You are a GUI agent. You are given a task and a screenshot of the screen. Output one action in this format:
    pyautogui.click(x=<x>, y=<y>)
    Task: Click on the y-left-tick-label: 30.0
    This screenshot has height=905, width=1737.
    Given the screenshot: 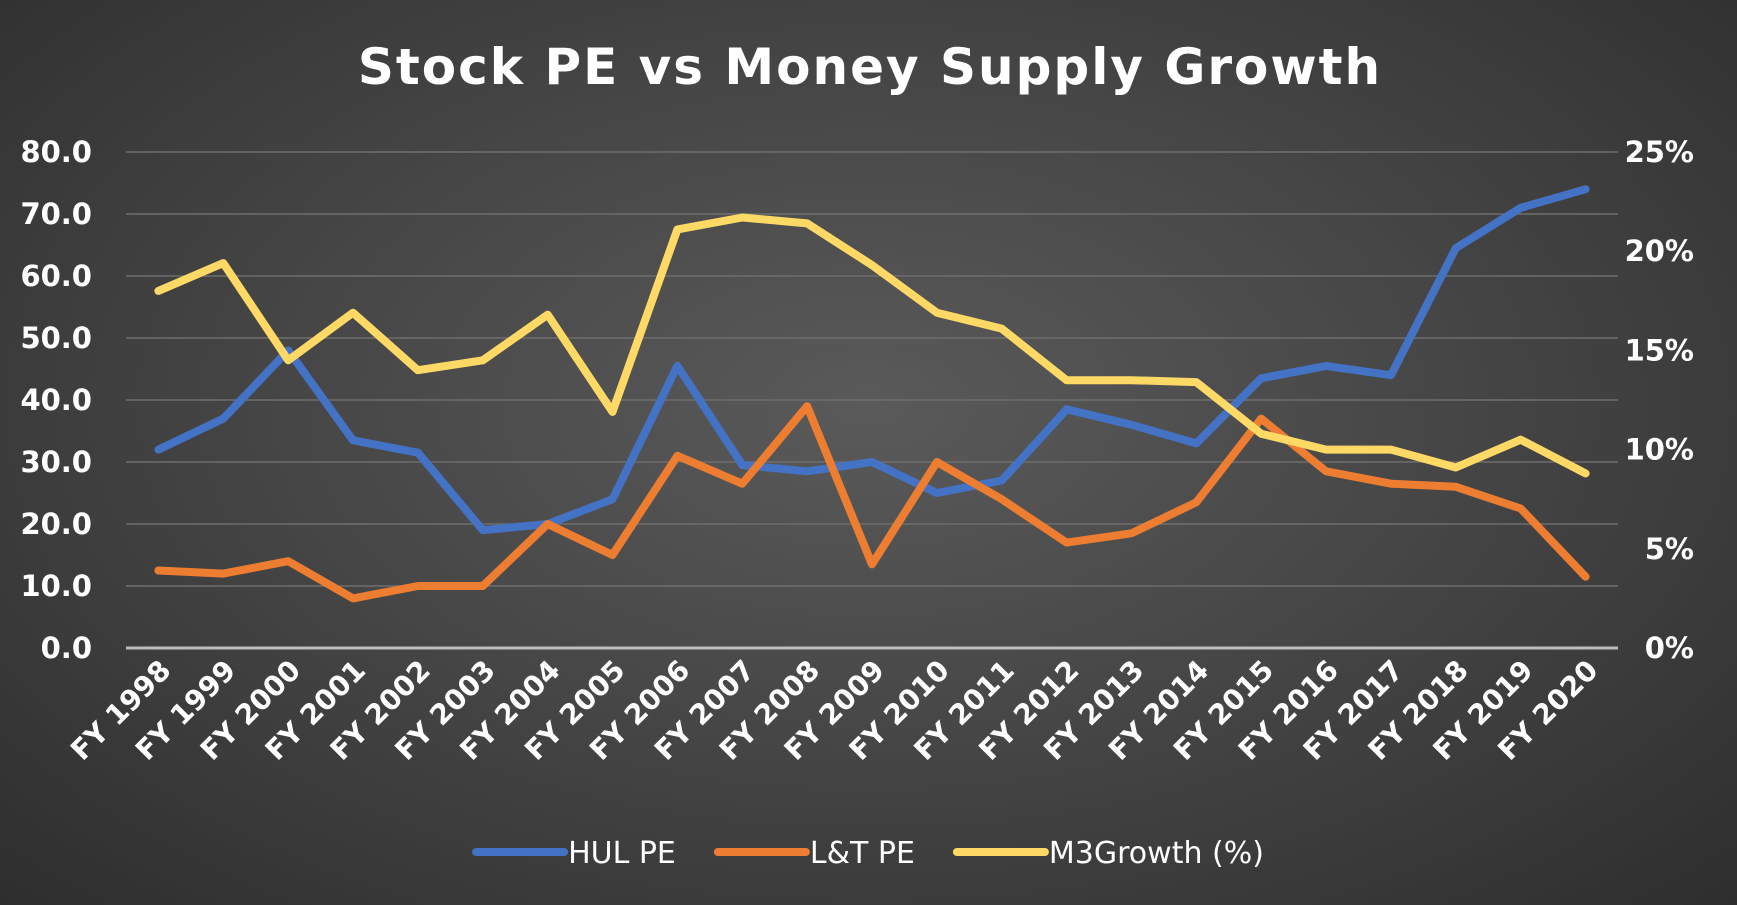 What is the action you would take?
    pyautogui.click(x=56, y=462)
    